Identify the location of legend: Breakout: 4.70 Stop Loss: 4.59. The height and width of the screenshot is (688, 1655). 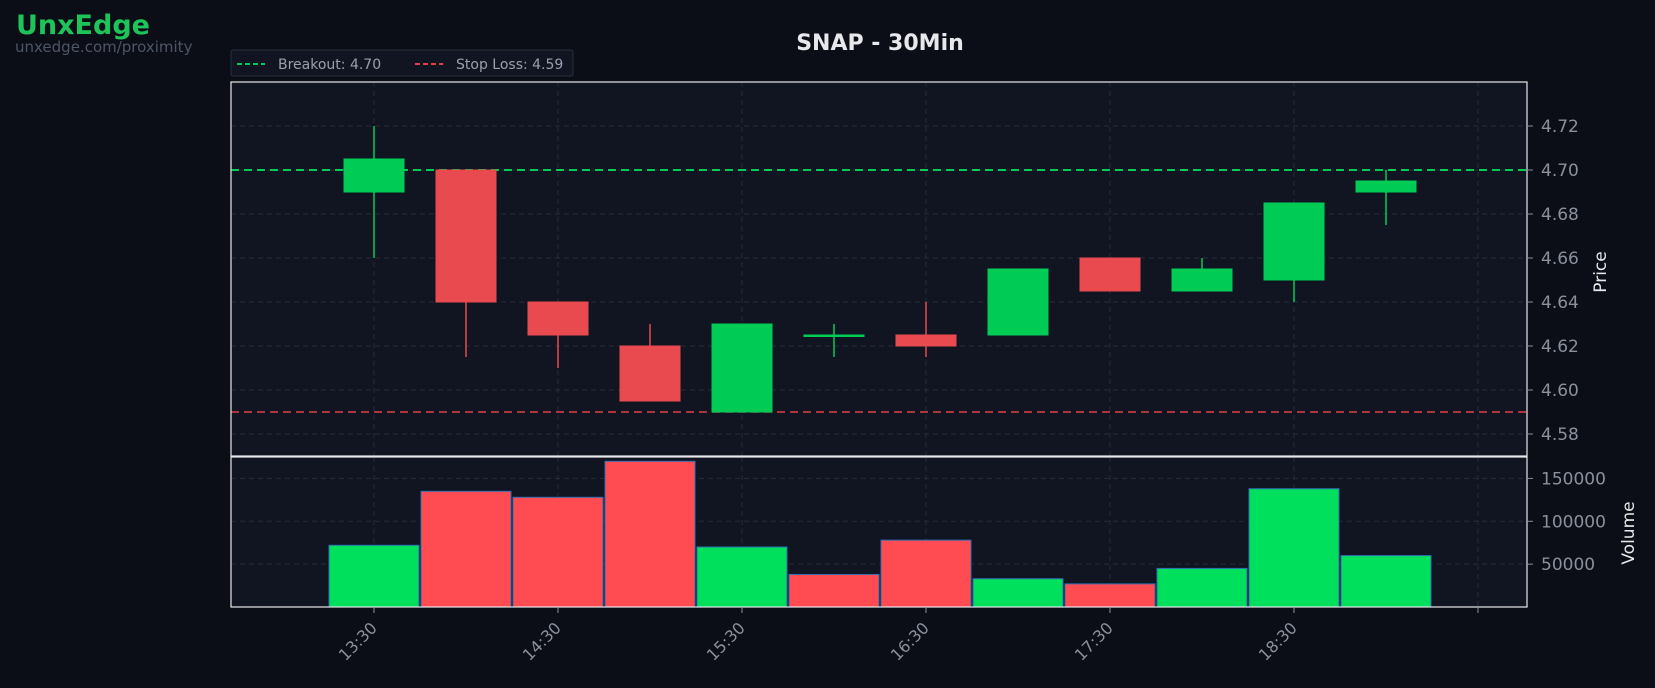
(402, 63).